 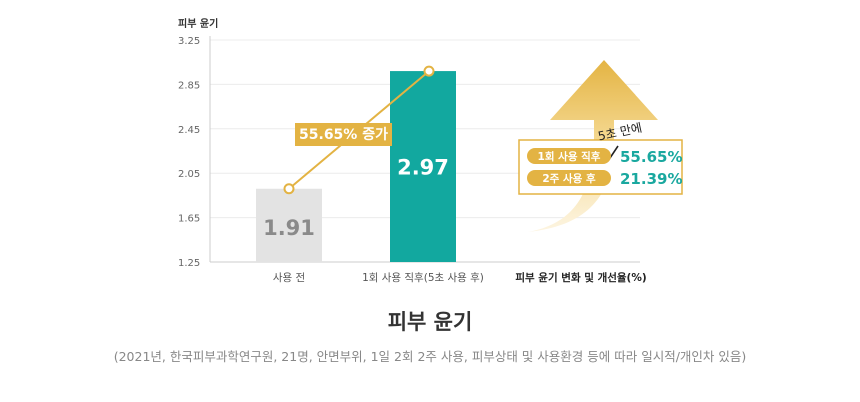 What do you see at coordinates (189, 85) in the screenshot?
I see `y-tick-label: 2.85` at bounding box center [189, 85].